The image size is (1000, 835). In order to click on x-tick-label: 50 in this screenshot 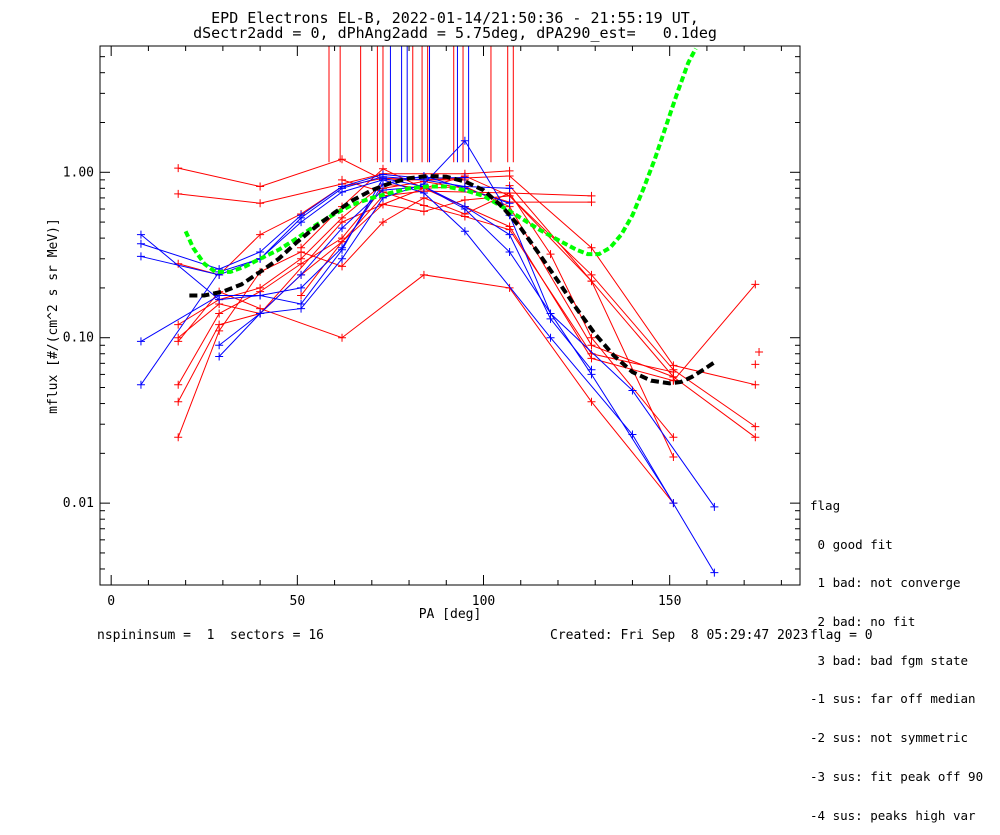, I will do `click(298, 601)`.